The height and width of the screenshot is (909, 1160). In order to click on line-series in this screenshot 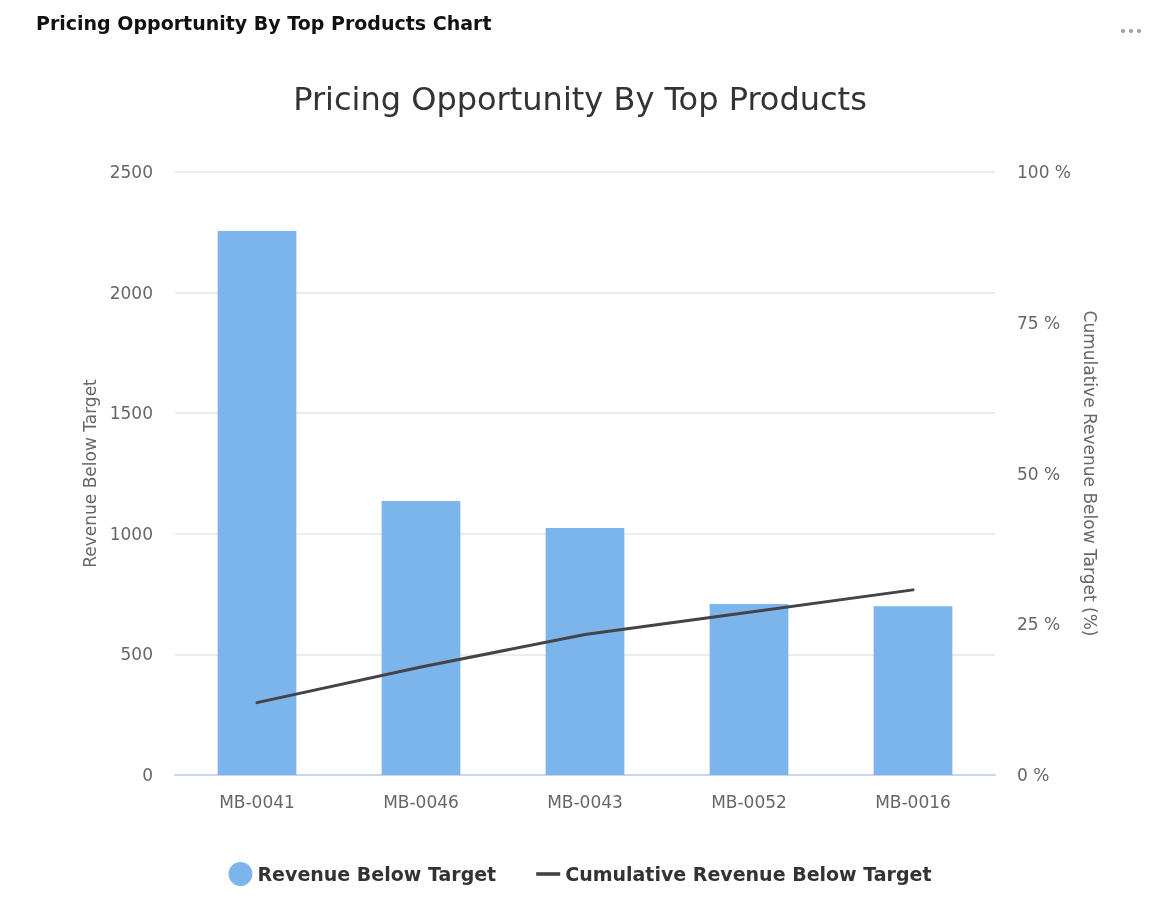, I will do `click(585, 646)`.